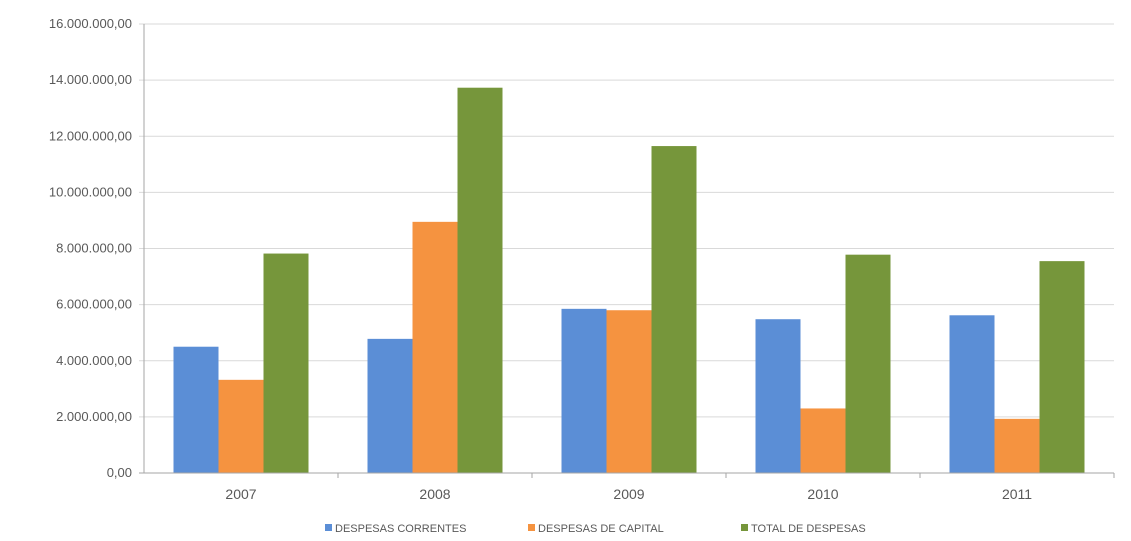 Image resolution: width=1131 pixels, height=541 pixels. What do you see at coordinates (286, 363) in the screenshot?
I see `bar-total-de-despesas-2007` at bounding box center [286, 363].